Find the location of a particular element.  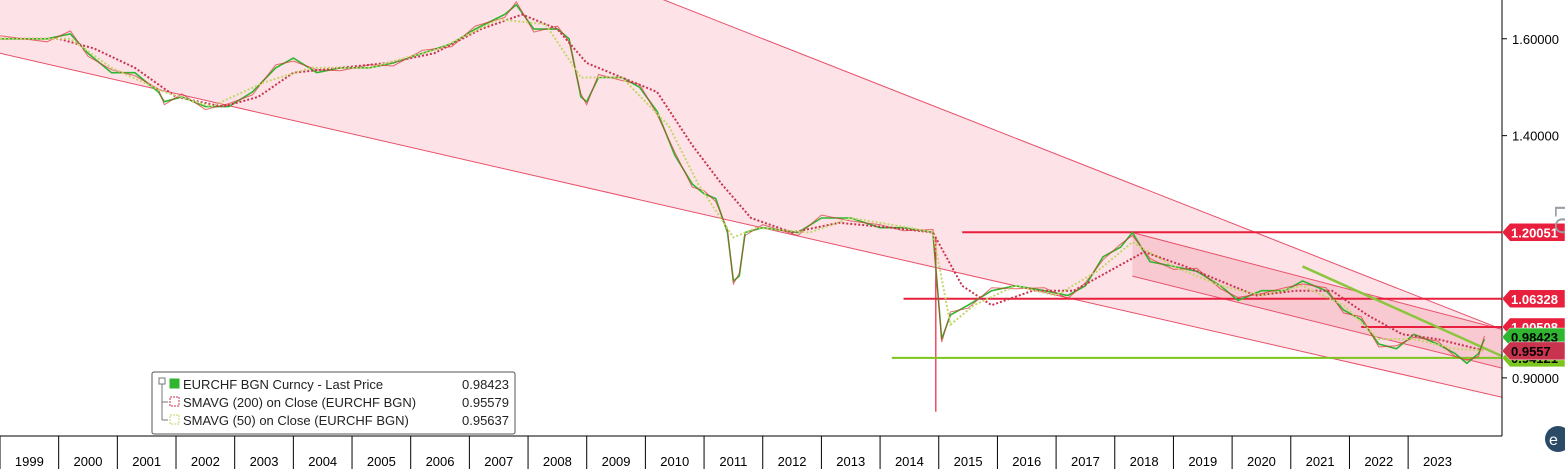

x-tick-label-13: 2012 is located at coordinates (792, 461).